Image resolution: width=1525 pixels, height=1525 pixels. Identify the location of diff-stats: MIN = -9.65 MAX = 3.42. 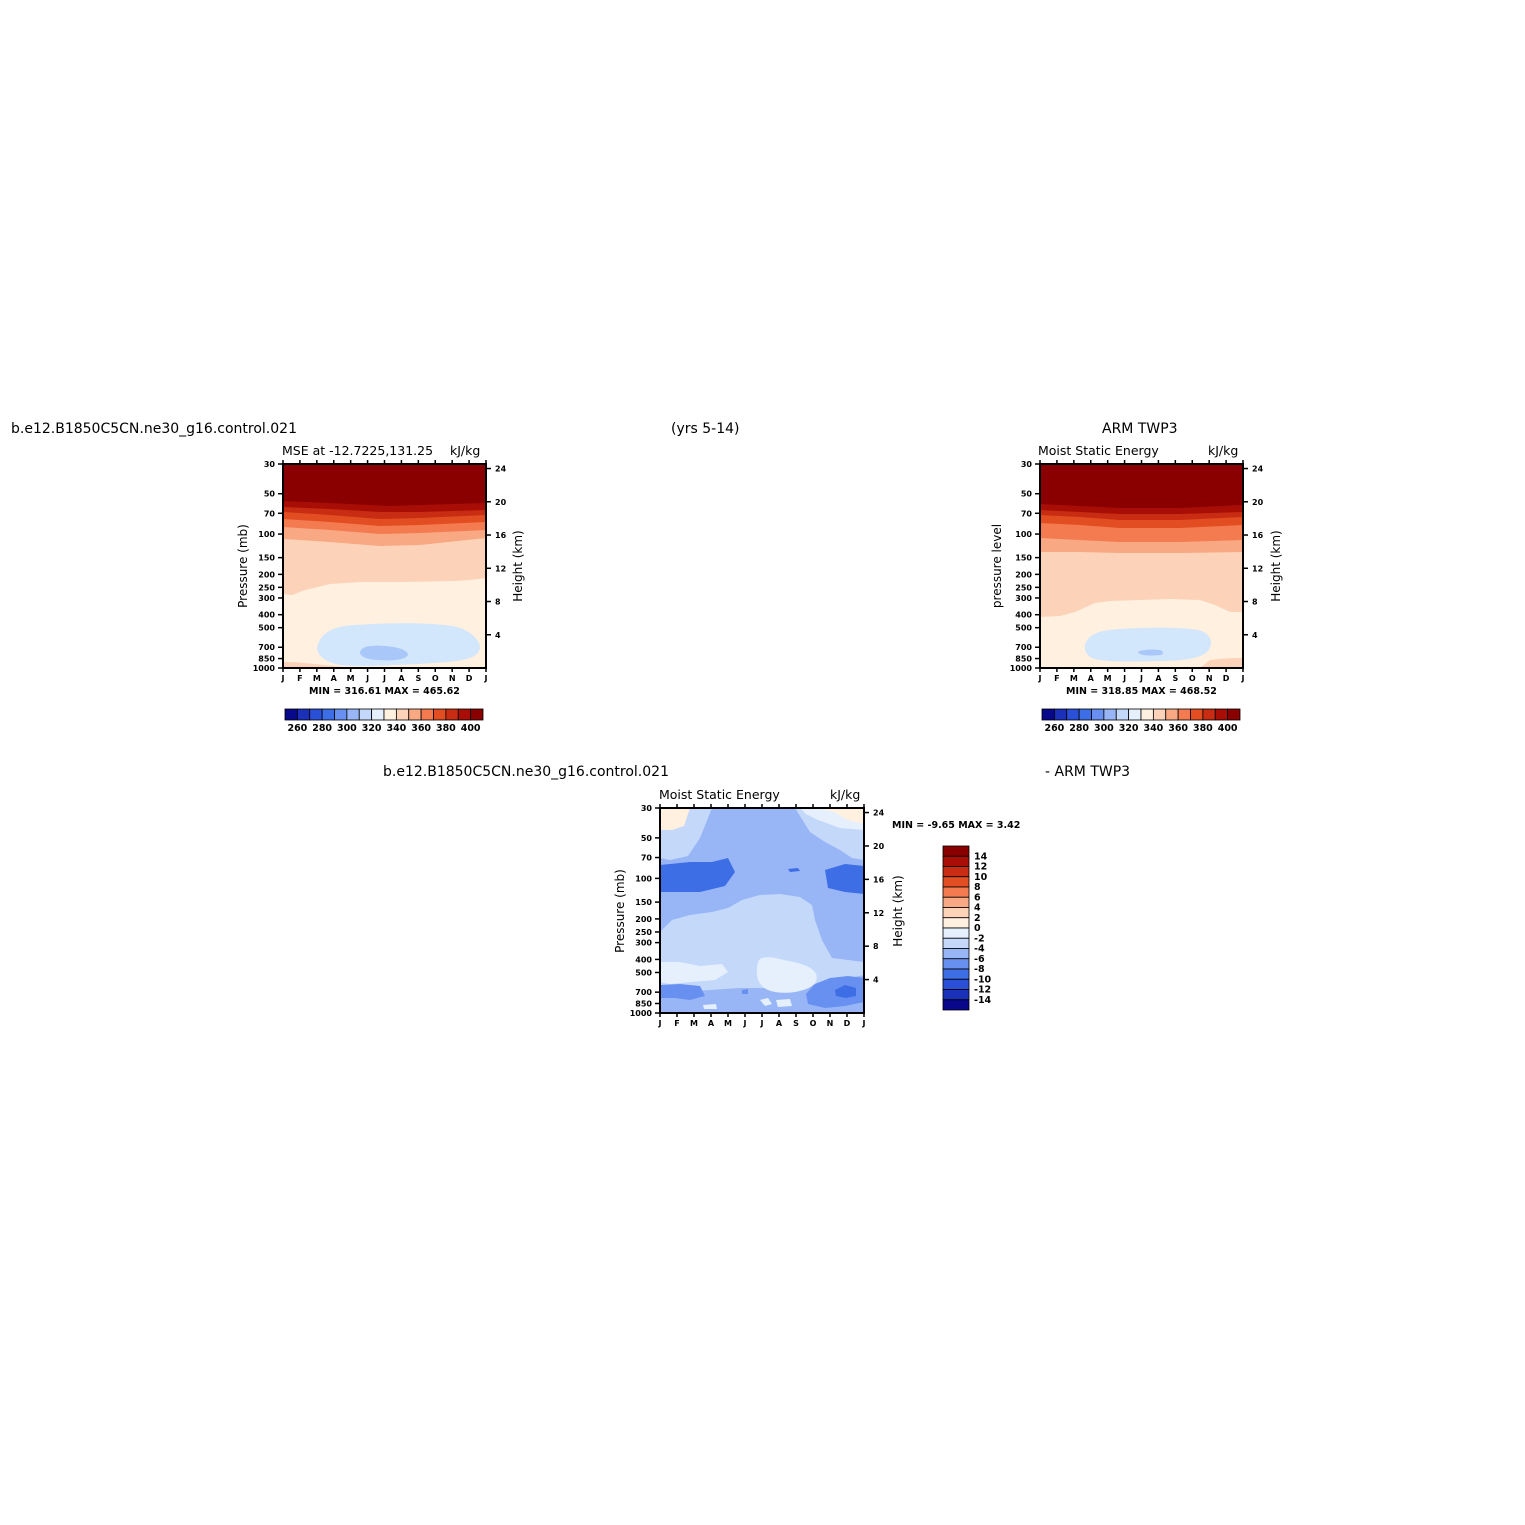
(956, 825).